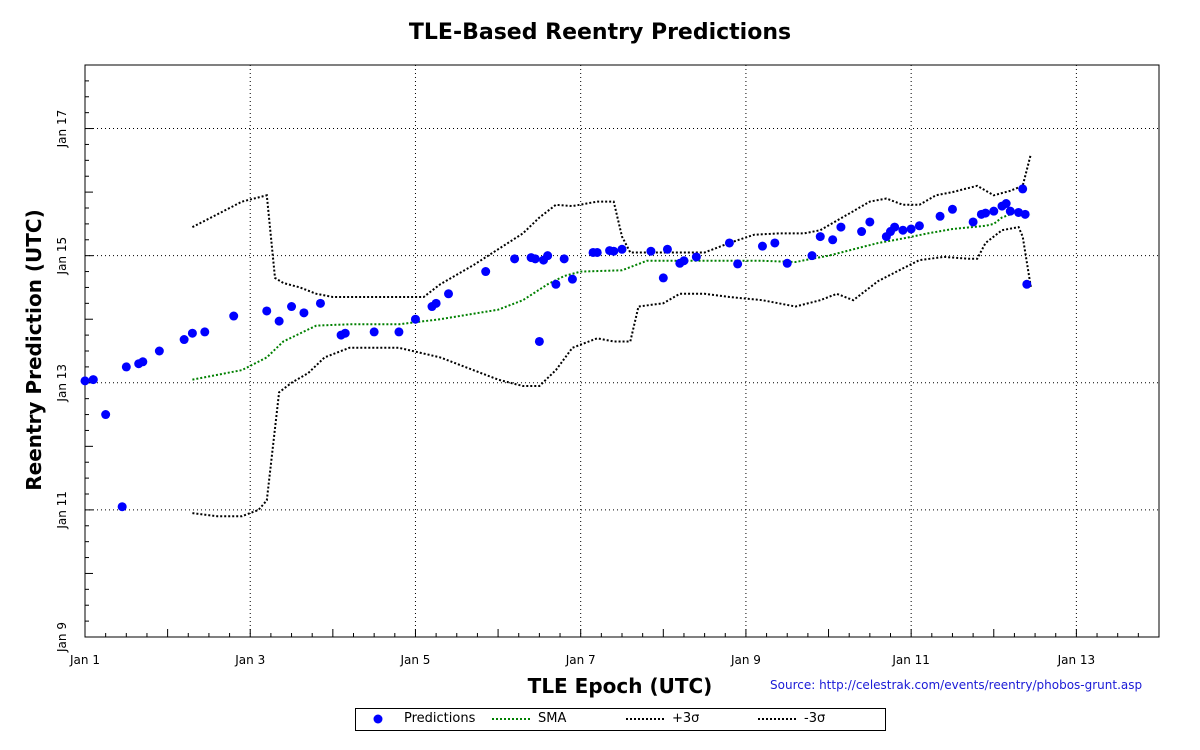 The image size is (1200, 750). What do you see at coordinates (600, 32) in the screenshot?
I see `chart-title: TLE-Based Reentry Predictions` at bounding box center [600, 32].